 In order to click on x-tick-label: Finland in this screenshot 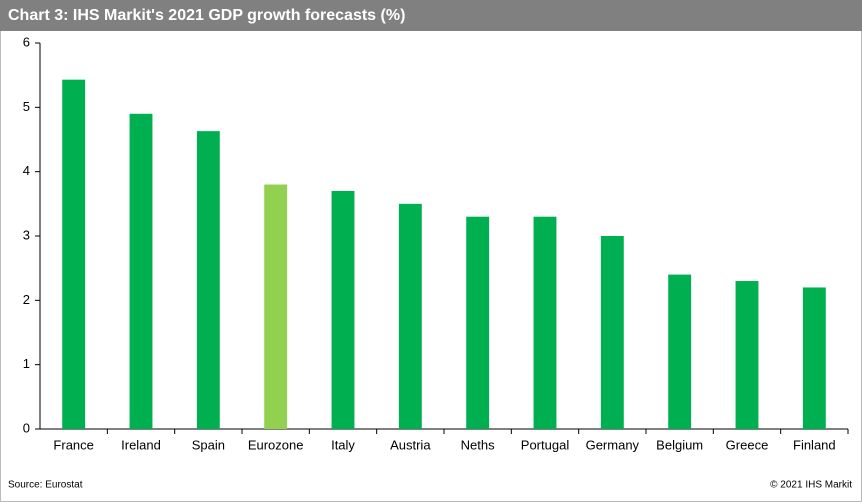, I will do `click(814, 444)`.